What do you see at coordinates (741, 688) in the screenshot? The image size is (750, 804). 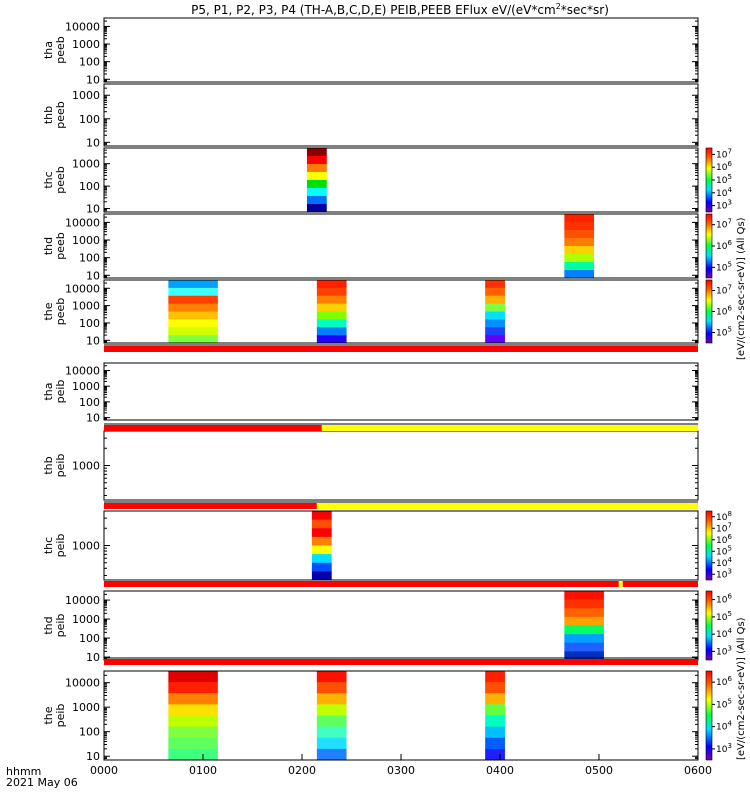 I see `colorbar-label-peib: [eV/(cm2-sec-sr-eV)] (All Qs)` at bounding box center [741, 688].